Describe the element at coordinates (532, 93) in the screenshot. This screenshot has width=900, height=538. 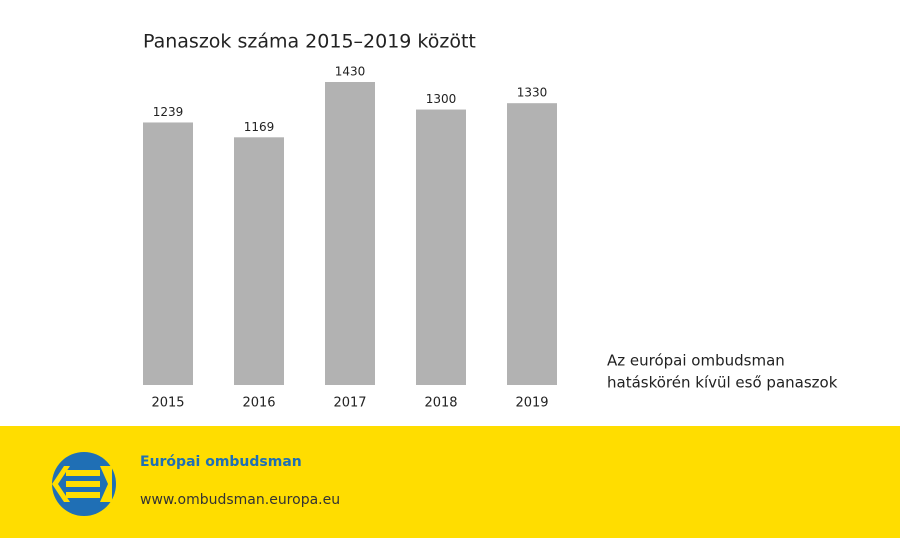
I see `value-label: 1330` at that location.